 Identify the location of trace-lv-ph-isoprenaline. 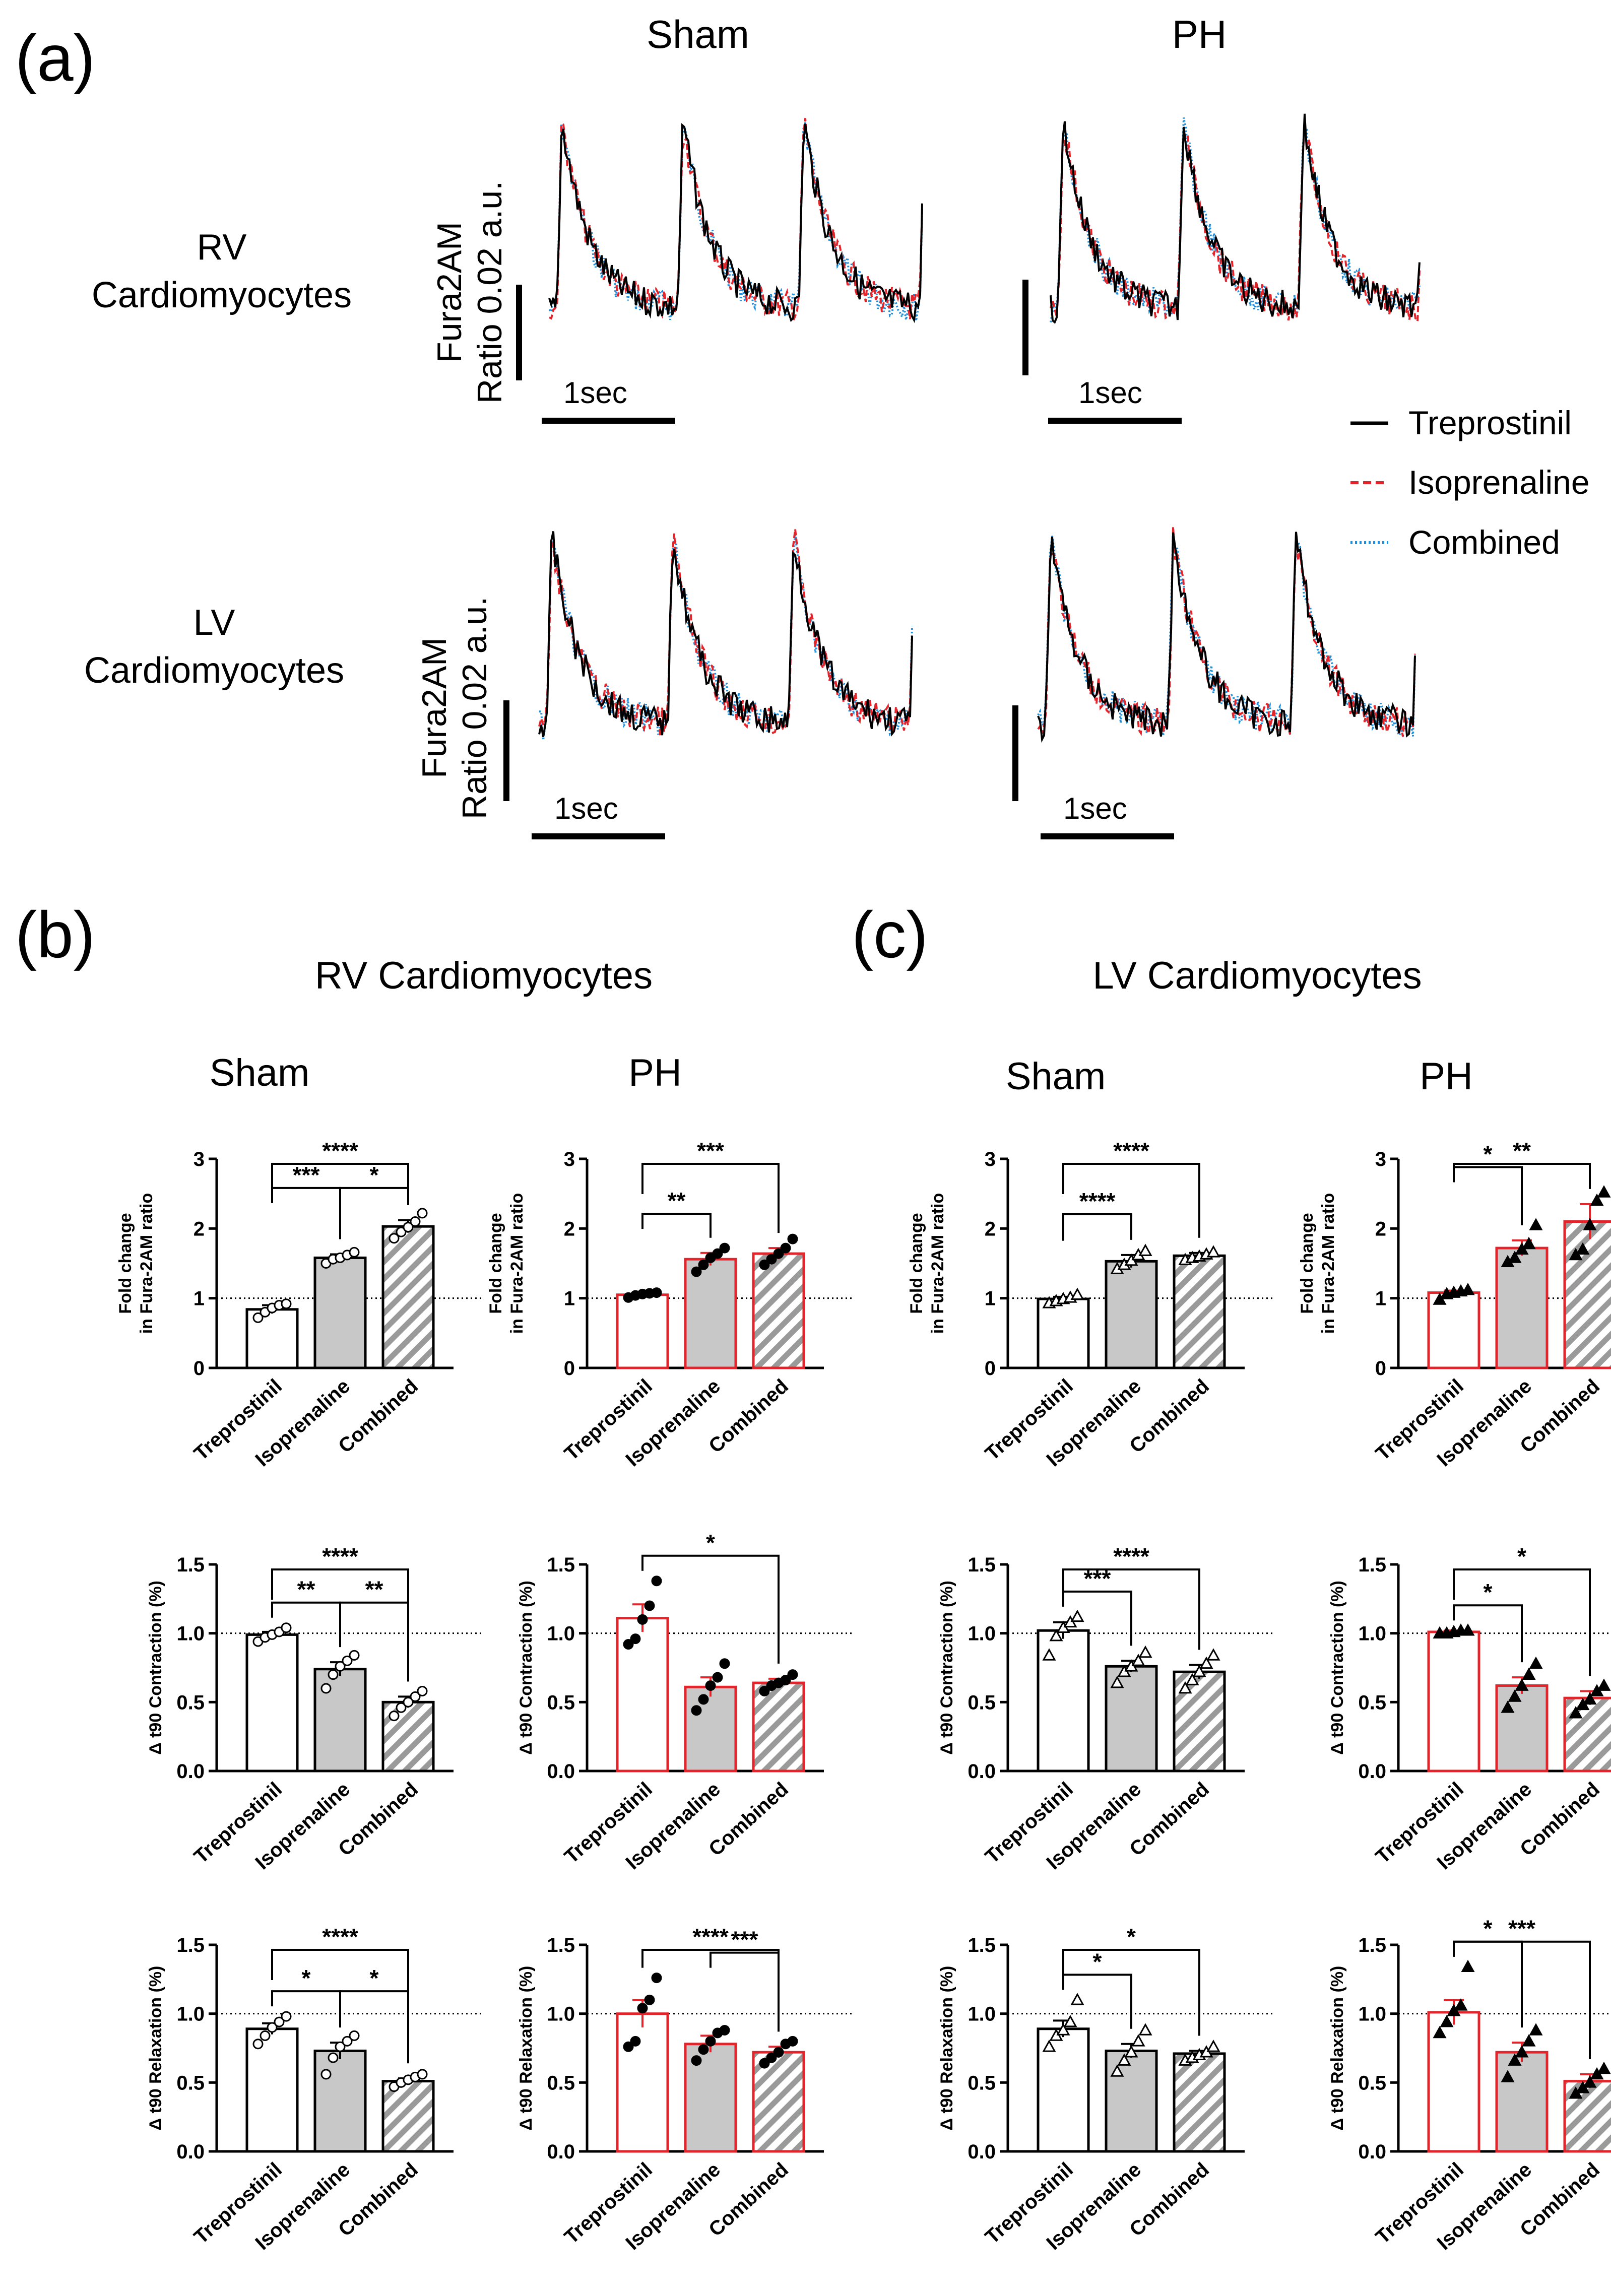
(1226, 632).